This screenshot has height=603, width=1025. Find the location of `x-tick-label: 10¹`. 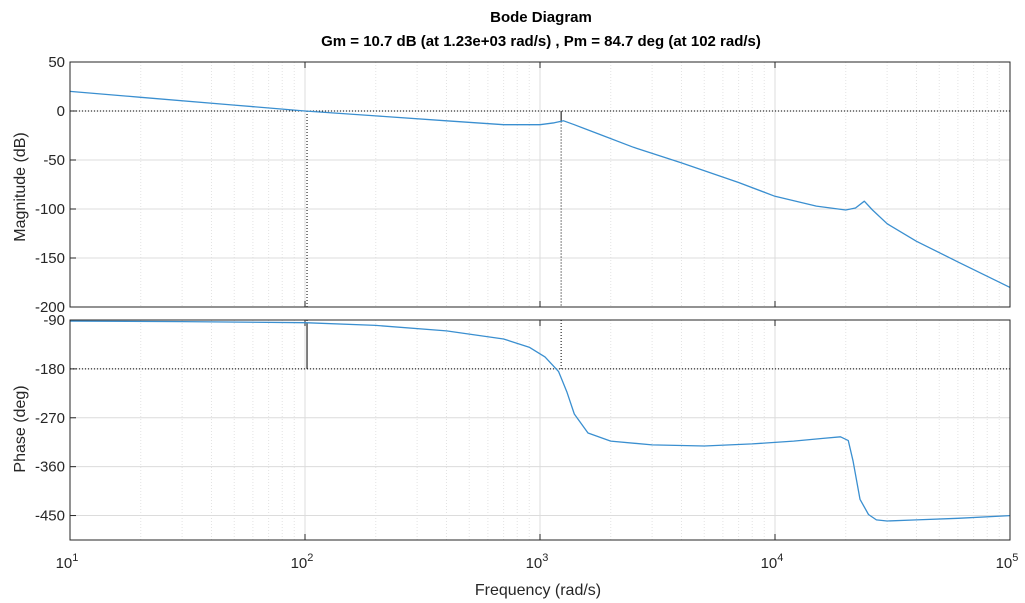

x-tick-label: 10¹ is located at coordinates (67, 562).